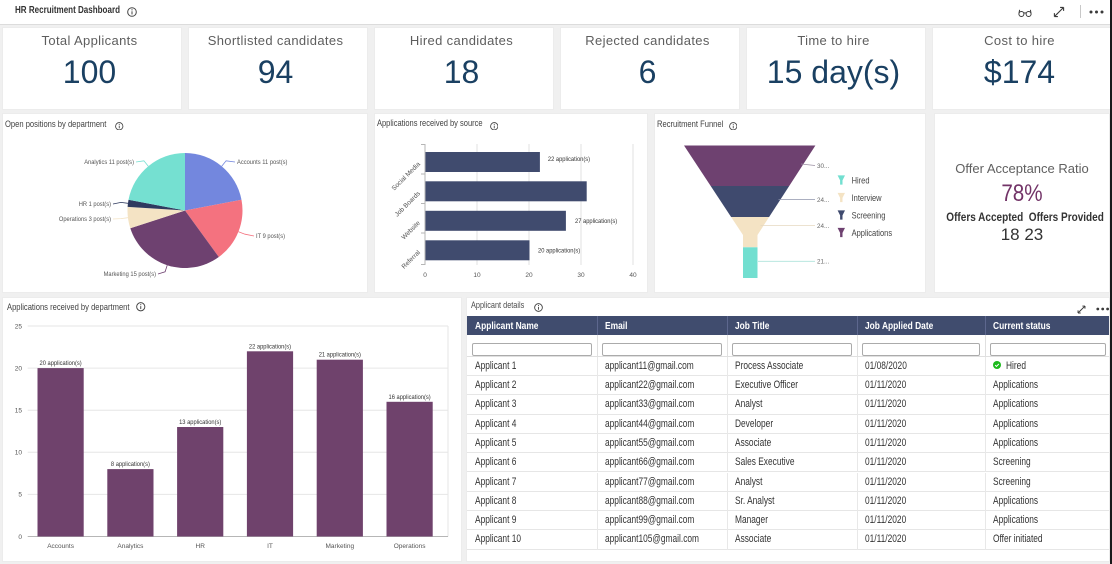  Describe the element at coordinates (95, 204) in the screenshot. I see `svg-text: HR 1 post(s)` at that location.